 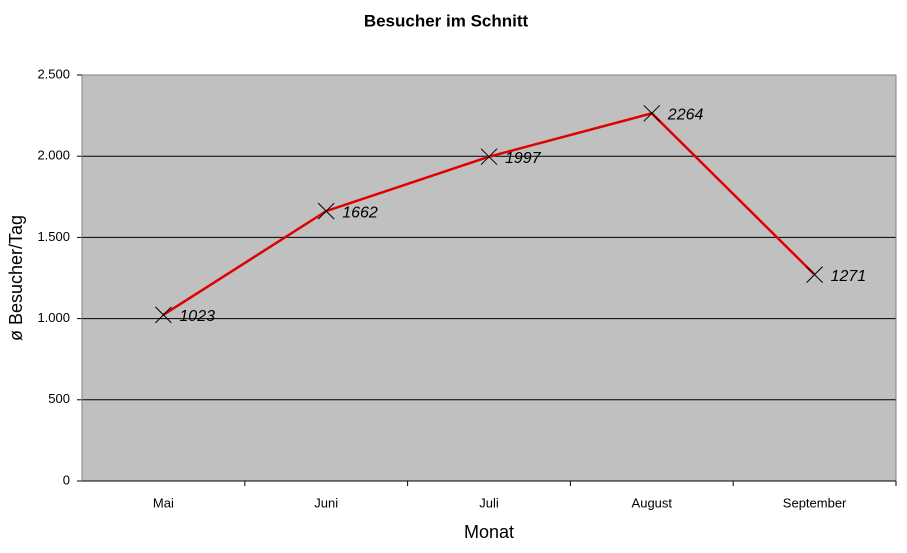 I want to click on x-tick-label: Juni, so click(x=326, y=502).